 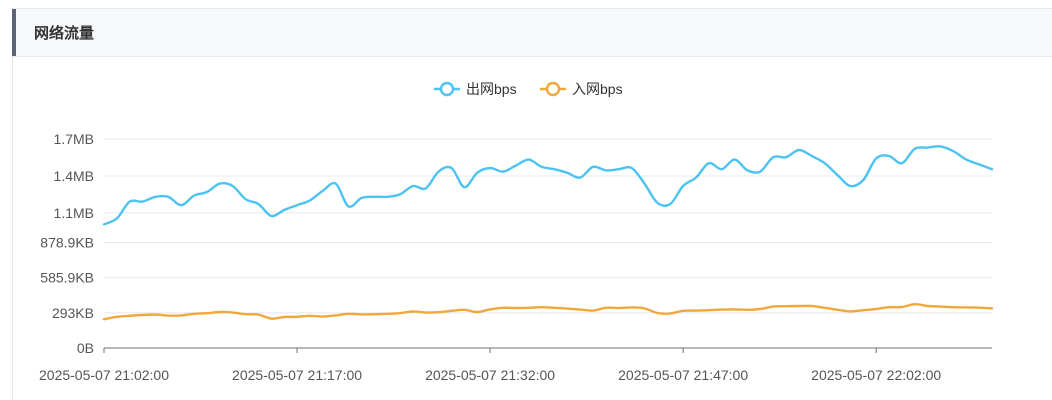 What do you see at coordinates (532, 32) in the screenshot?
I see `panel-header: 网络流量` at bounding box center [532, 32].